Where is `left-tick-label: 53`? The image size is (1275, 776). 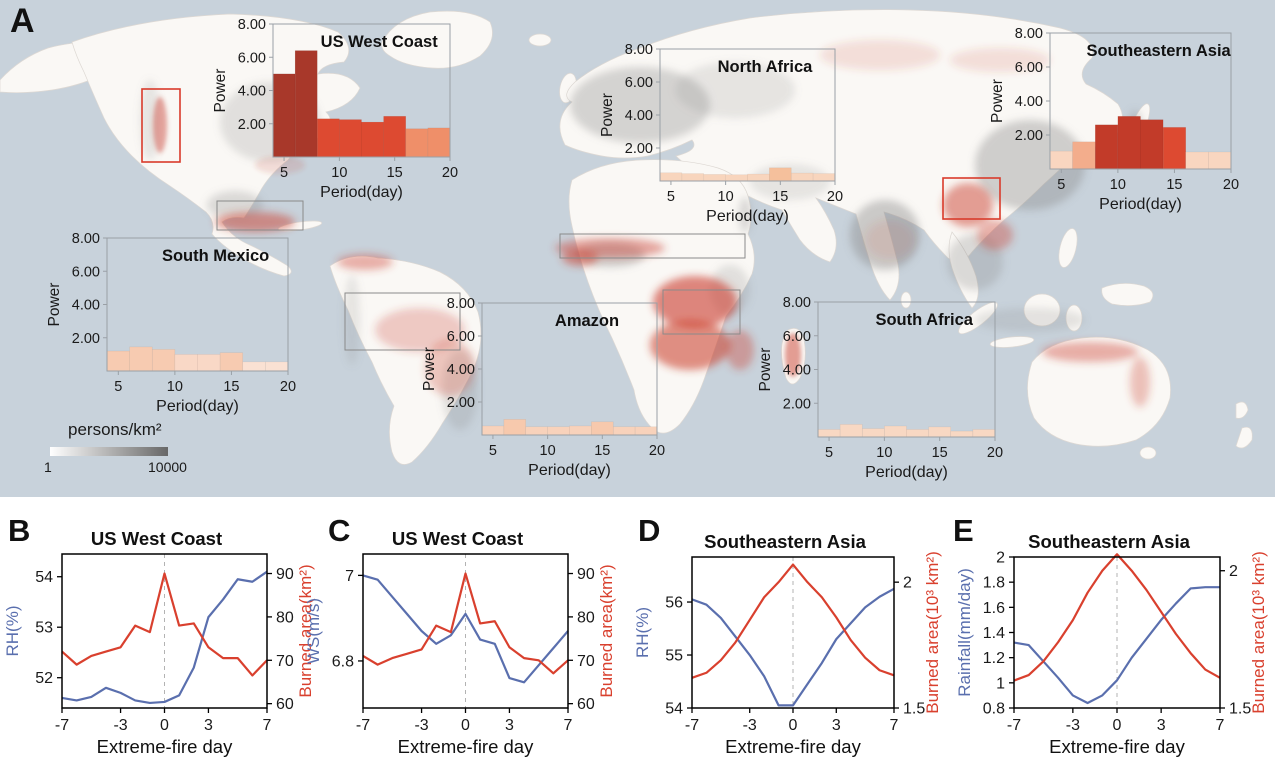
left-tick-label: 53 is located at coordinates (44, 628).